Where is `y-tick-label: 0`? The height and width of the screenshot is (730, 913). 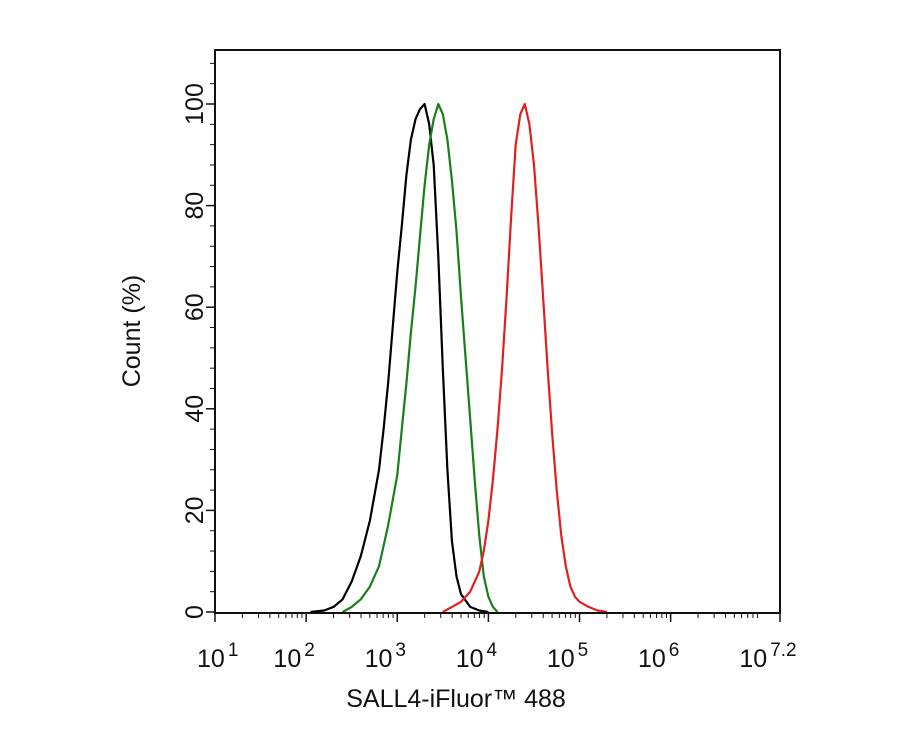
y-tick-label: 0 is located at coordinates (195, 612).